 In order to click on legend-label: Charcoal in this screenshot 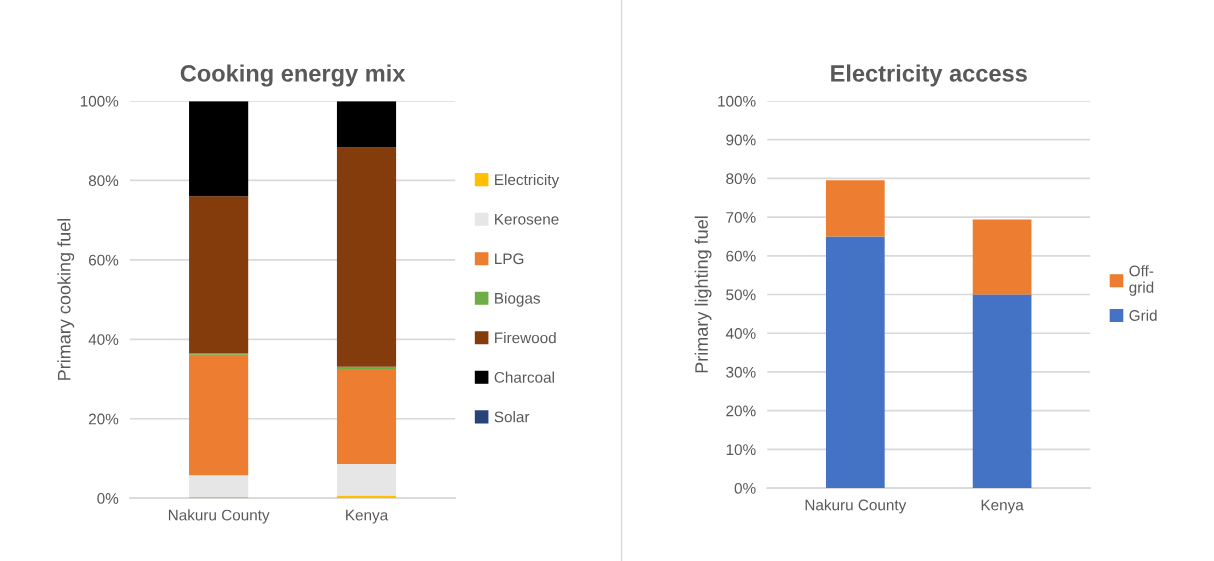, I will do `click(524, 377)`.